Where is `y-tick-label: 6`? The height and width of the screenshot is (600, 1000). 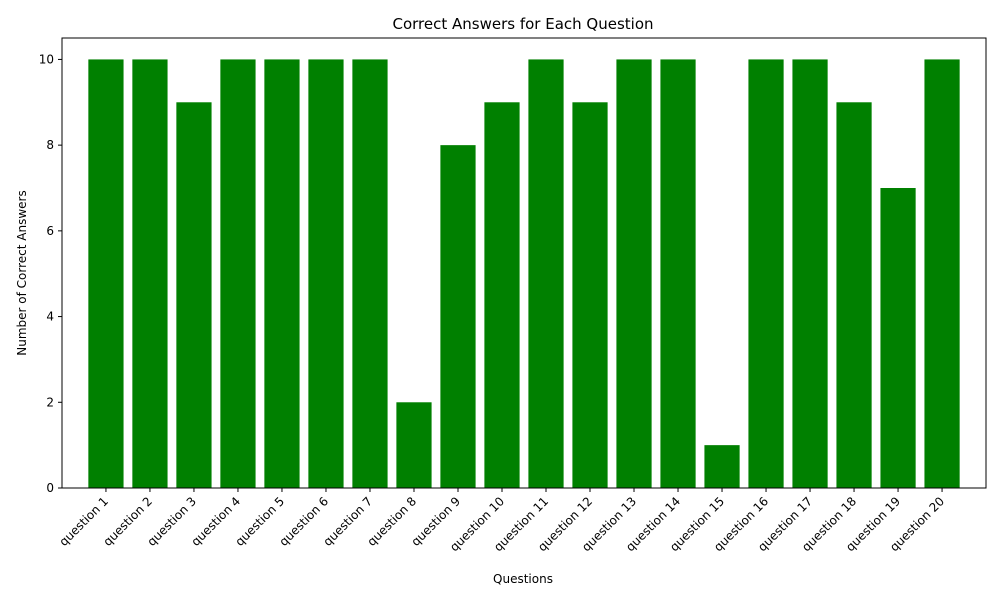
y-tick-label: 6 is located at coordinates (50, 231).